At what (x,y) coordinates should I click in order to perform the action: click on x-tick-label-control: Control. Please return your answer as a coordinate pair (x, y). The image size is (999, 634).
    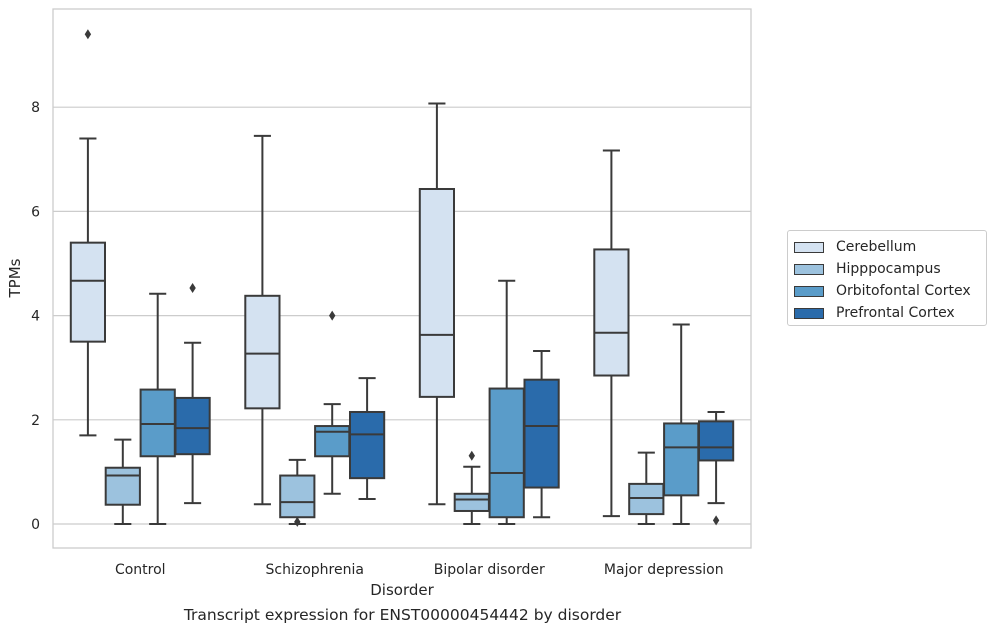
    Looking at the image, I should click on (140, 570).